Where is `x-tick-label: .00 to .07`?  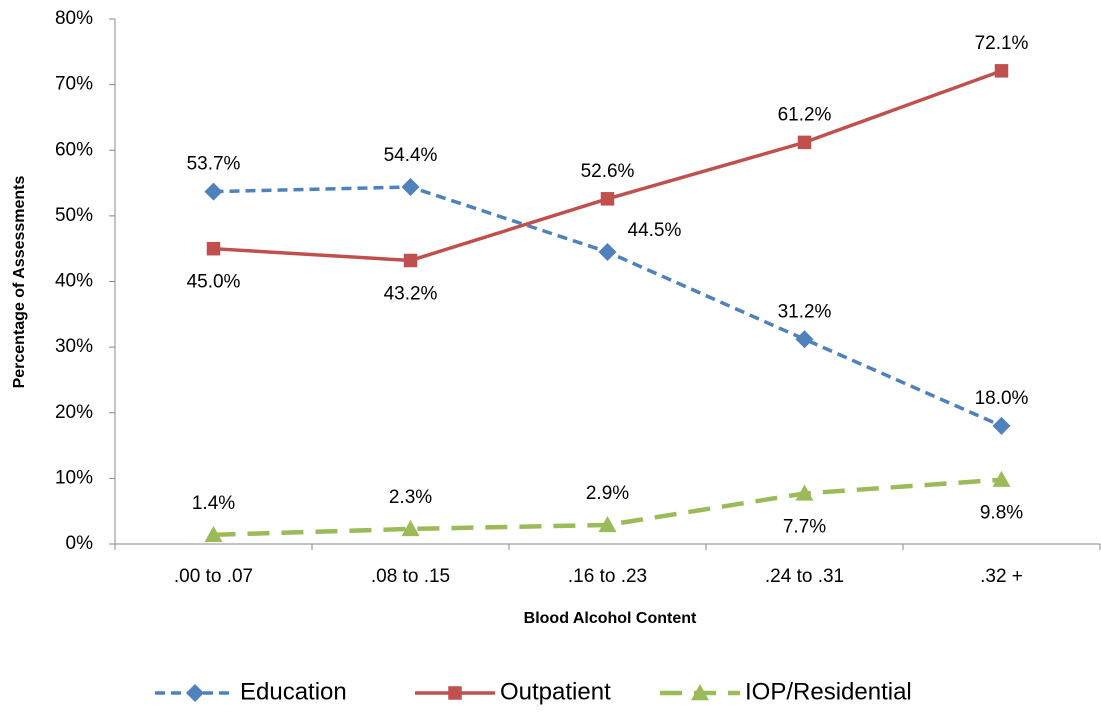
x-tick-label: .00 to .07 is located at coordinates (213, 576).